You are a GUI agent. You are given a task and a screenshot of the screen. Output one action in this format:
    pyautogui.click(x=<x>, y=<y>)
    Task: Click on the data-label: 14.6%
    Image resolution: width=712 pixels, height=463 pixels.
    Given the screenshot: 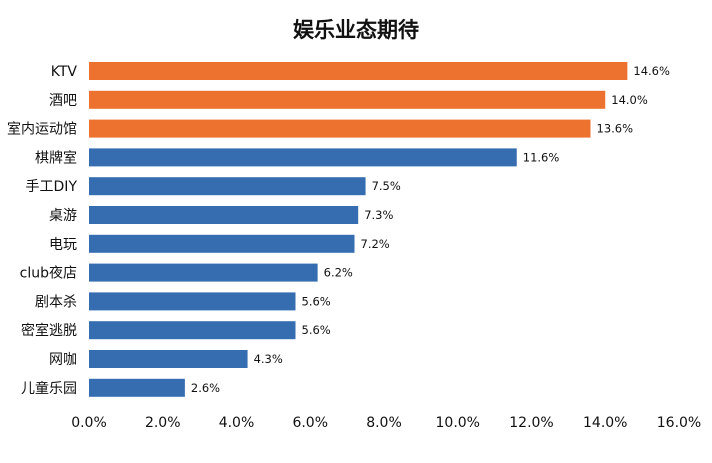 What is the action you would take?
    pyautogui.click(x=651, y=71)
    